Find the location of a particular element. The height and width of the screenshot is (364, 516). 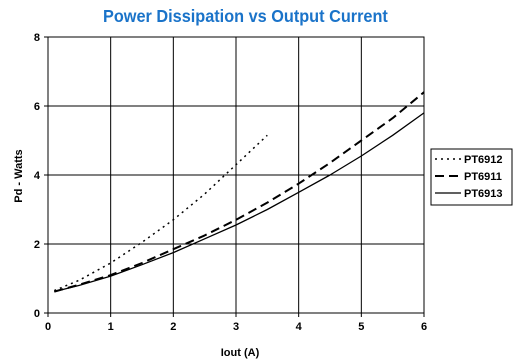

x-tick-label: 3 is located at coordinates (236, 327).